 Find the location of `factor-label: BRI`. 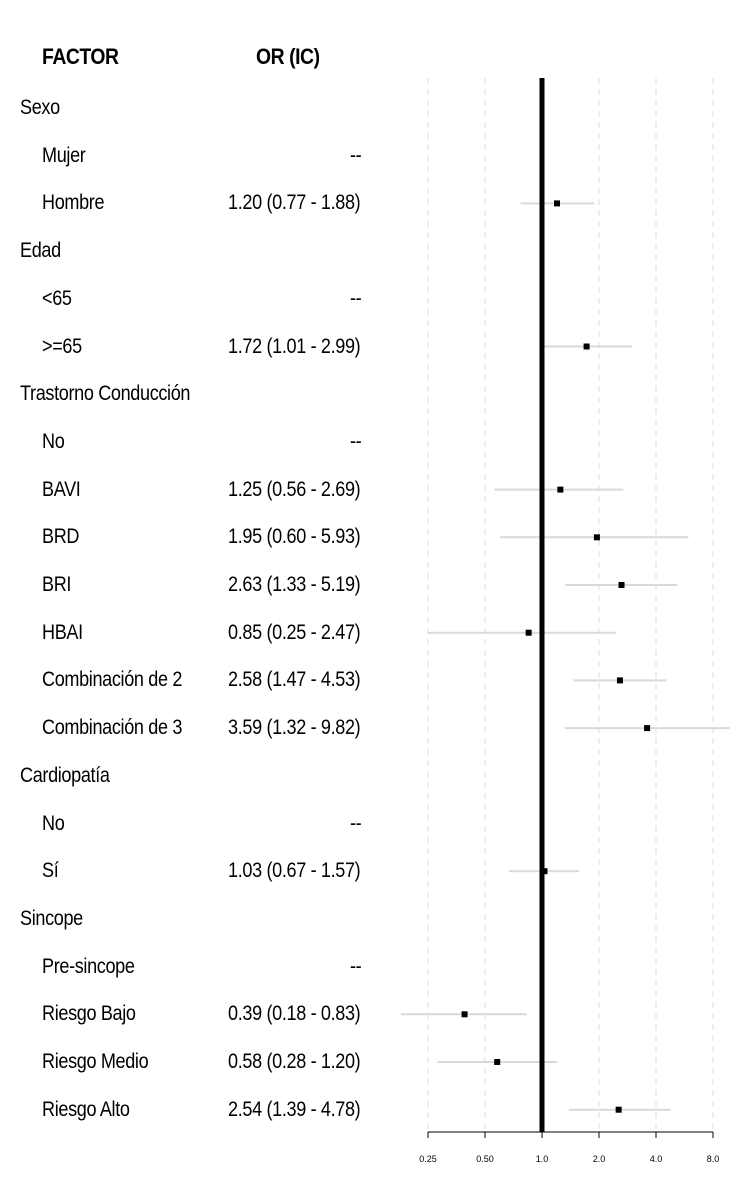

factor-label: BRI is located at coordinates (57, 584).